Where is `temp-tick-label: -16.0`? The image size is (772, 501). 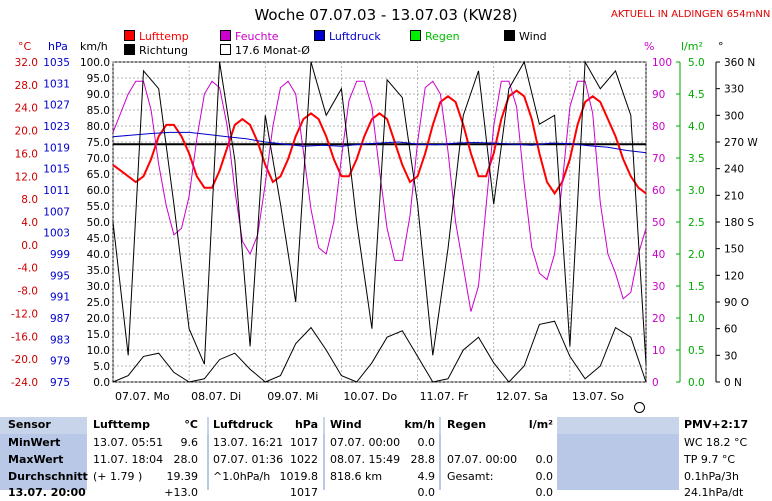 temp-tick-label: -16.0 is located at coordinates (24, 337).